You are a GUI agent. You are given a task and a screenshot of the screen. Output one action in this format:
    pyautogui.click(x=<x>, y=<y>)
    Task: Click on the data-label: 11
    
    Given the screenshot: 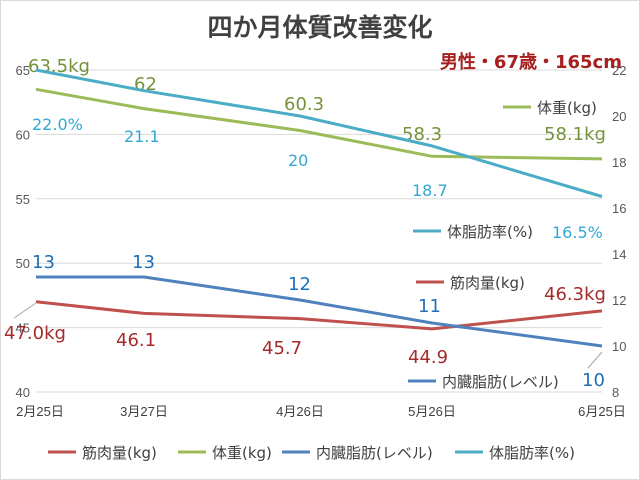 What is the action you would take?
    pyautogui.click(x=429, y=306)
    